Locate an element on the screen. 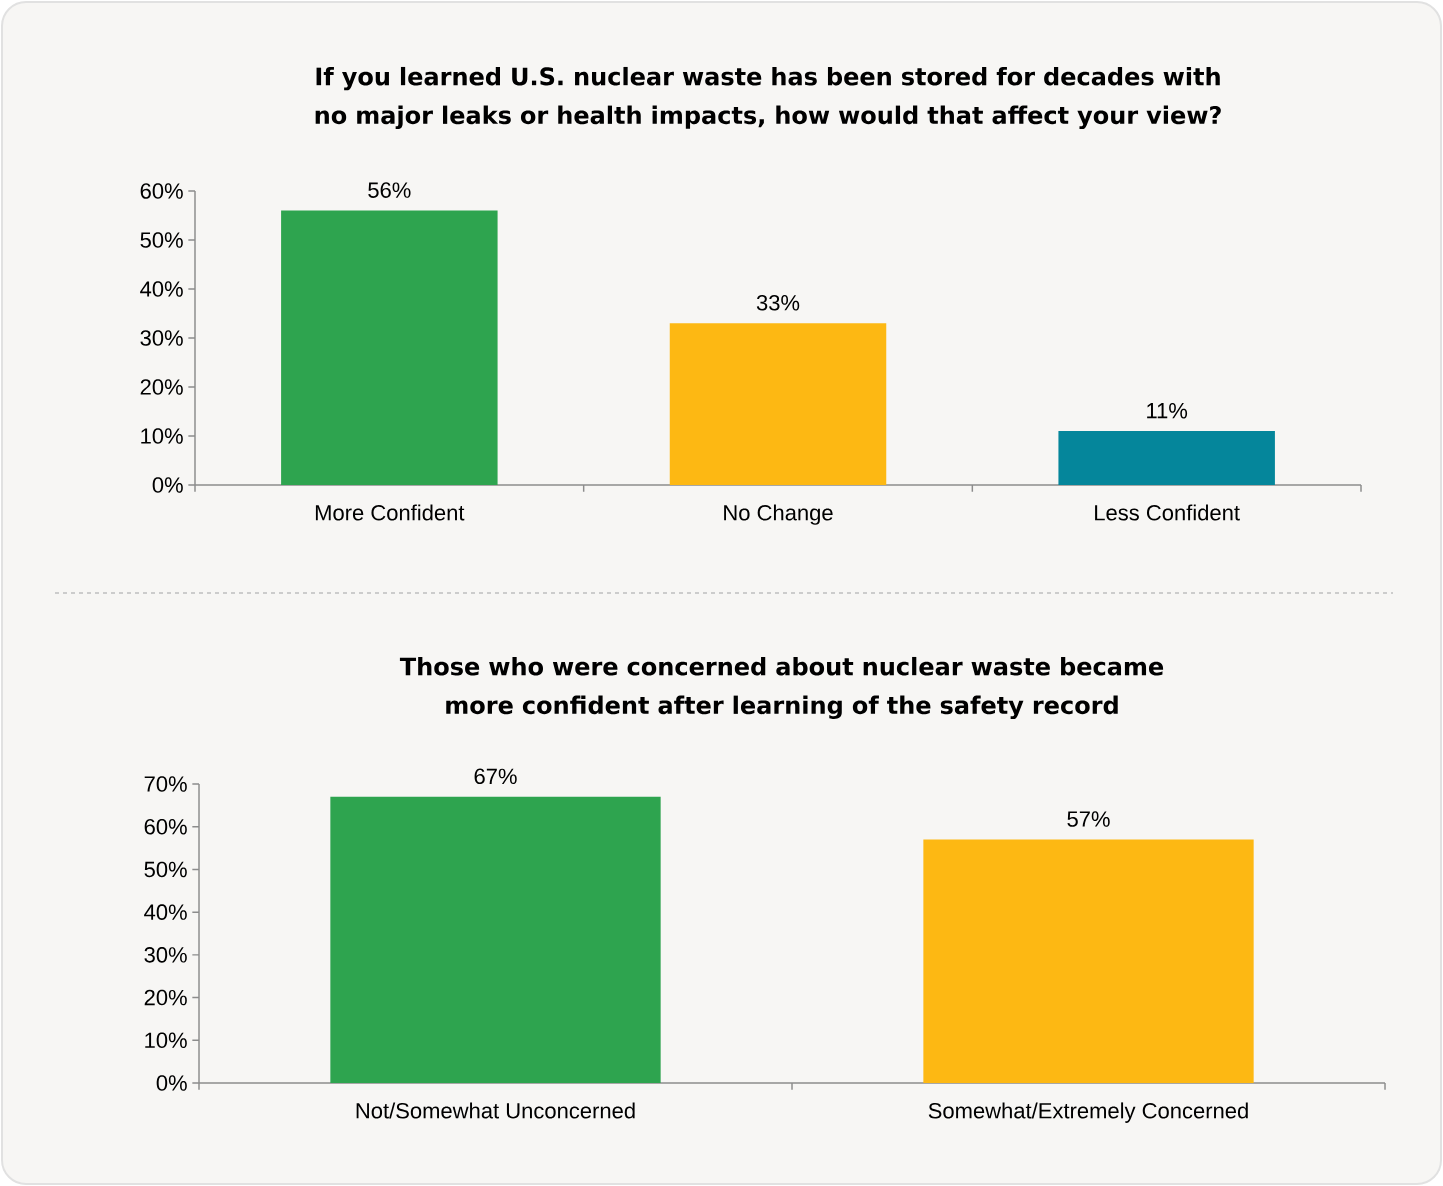  y-tick-label: 70% is located at coordinates (165, 784).